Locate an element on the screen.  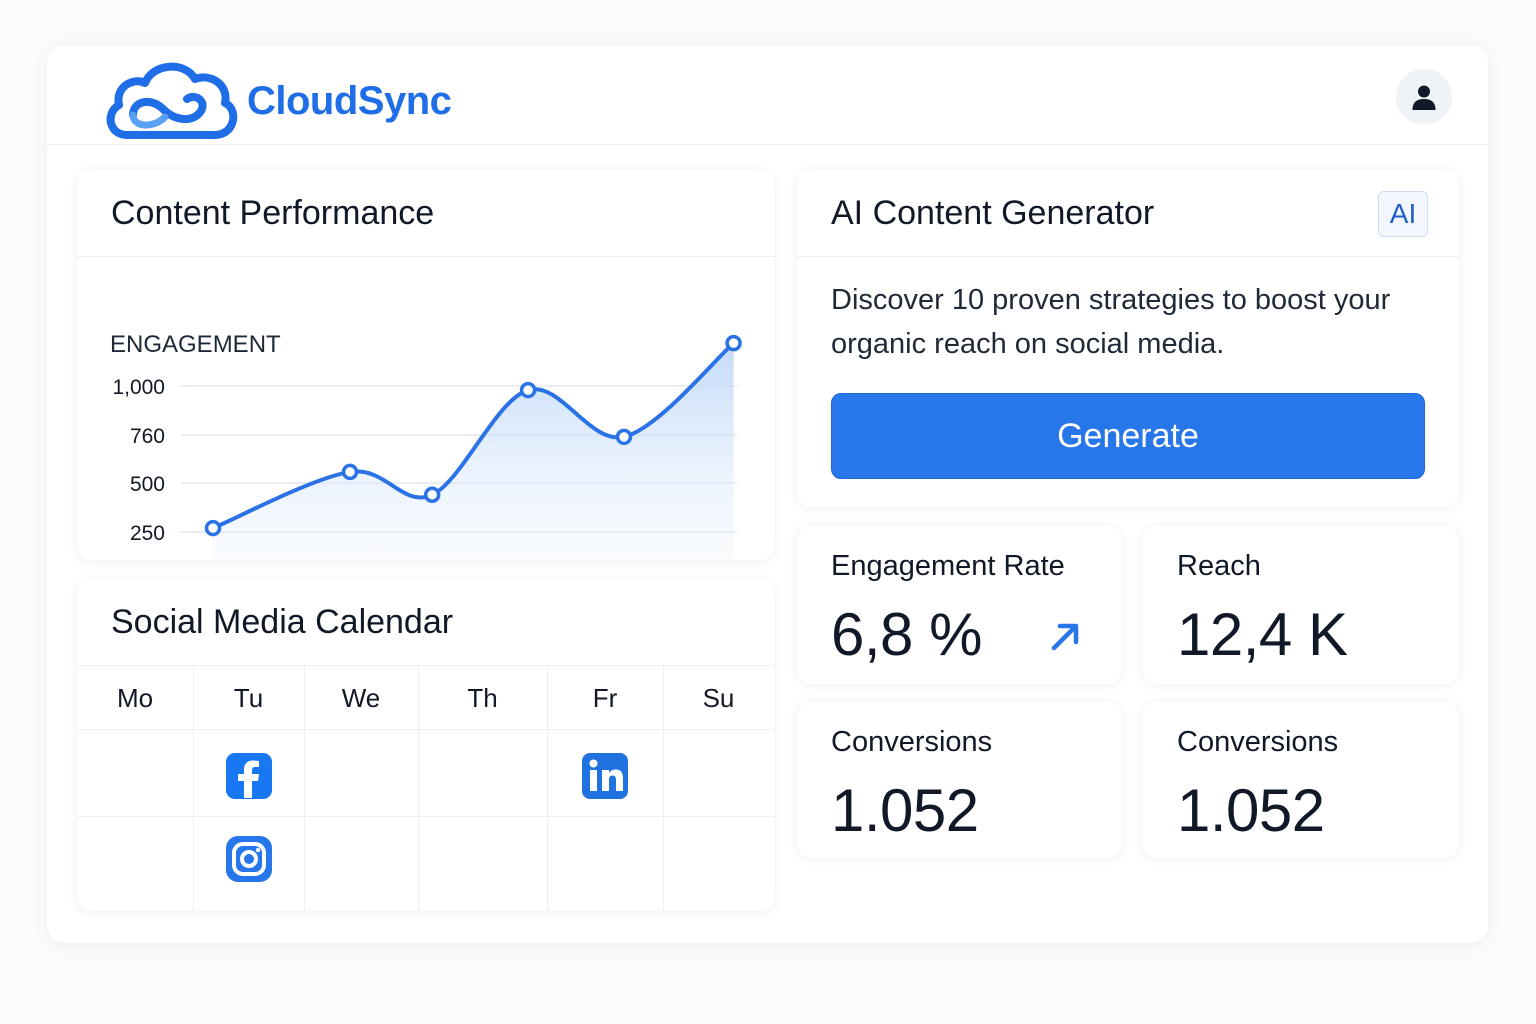
facebook-icon is located at coordinates (249, 776).